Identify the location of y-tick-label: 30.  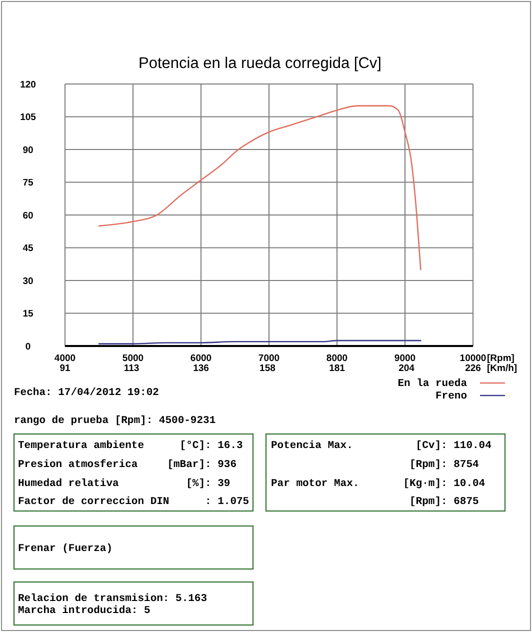
(28, 281).